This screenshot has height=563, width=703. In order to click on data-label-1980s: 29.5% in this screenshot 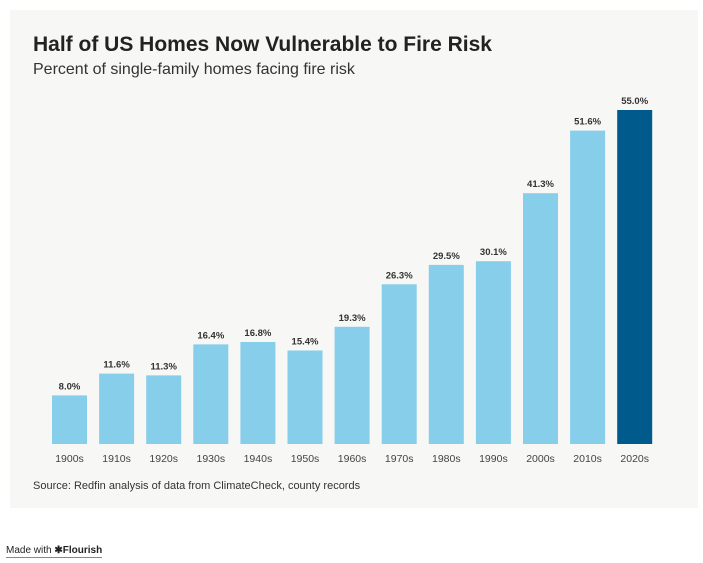, I will do `click(446, 256)`.